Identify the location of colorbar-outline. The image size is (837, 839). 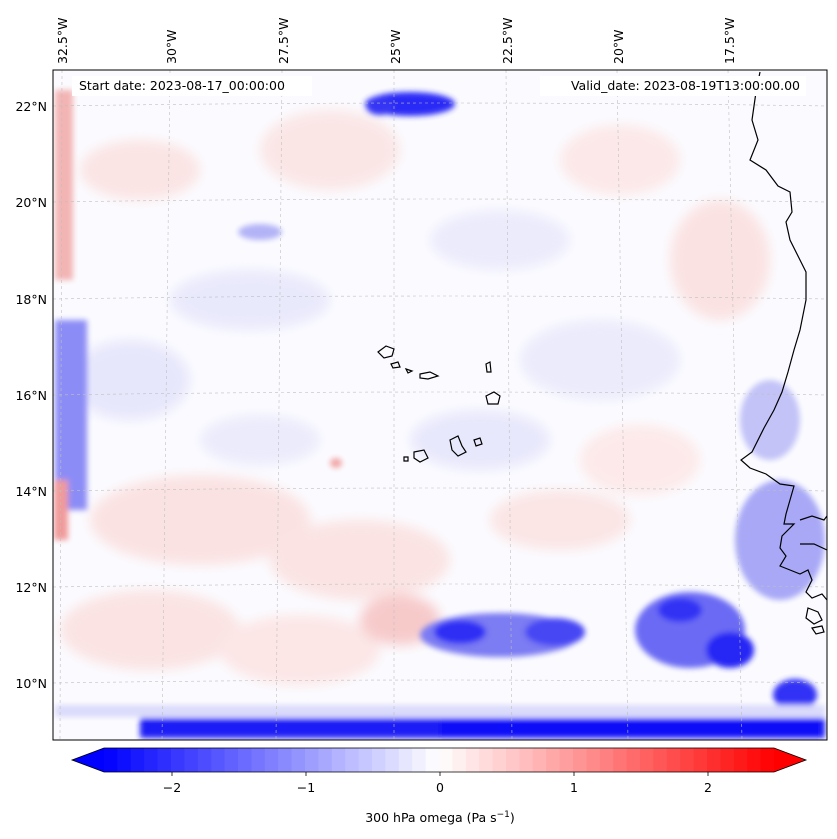
(439, 760).